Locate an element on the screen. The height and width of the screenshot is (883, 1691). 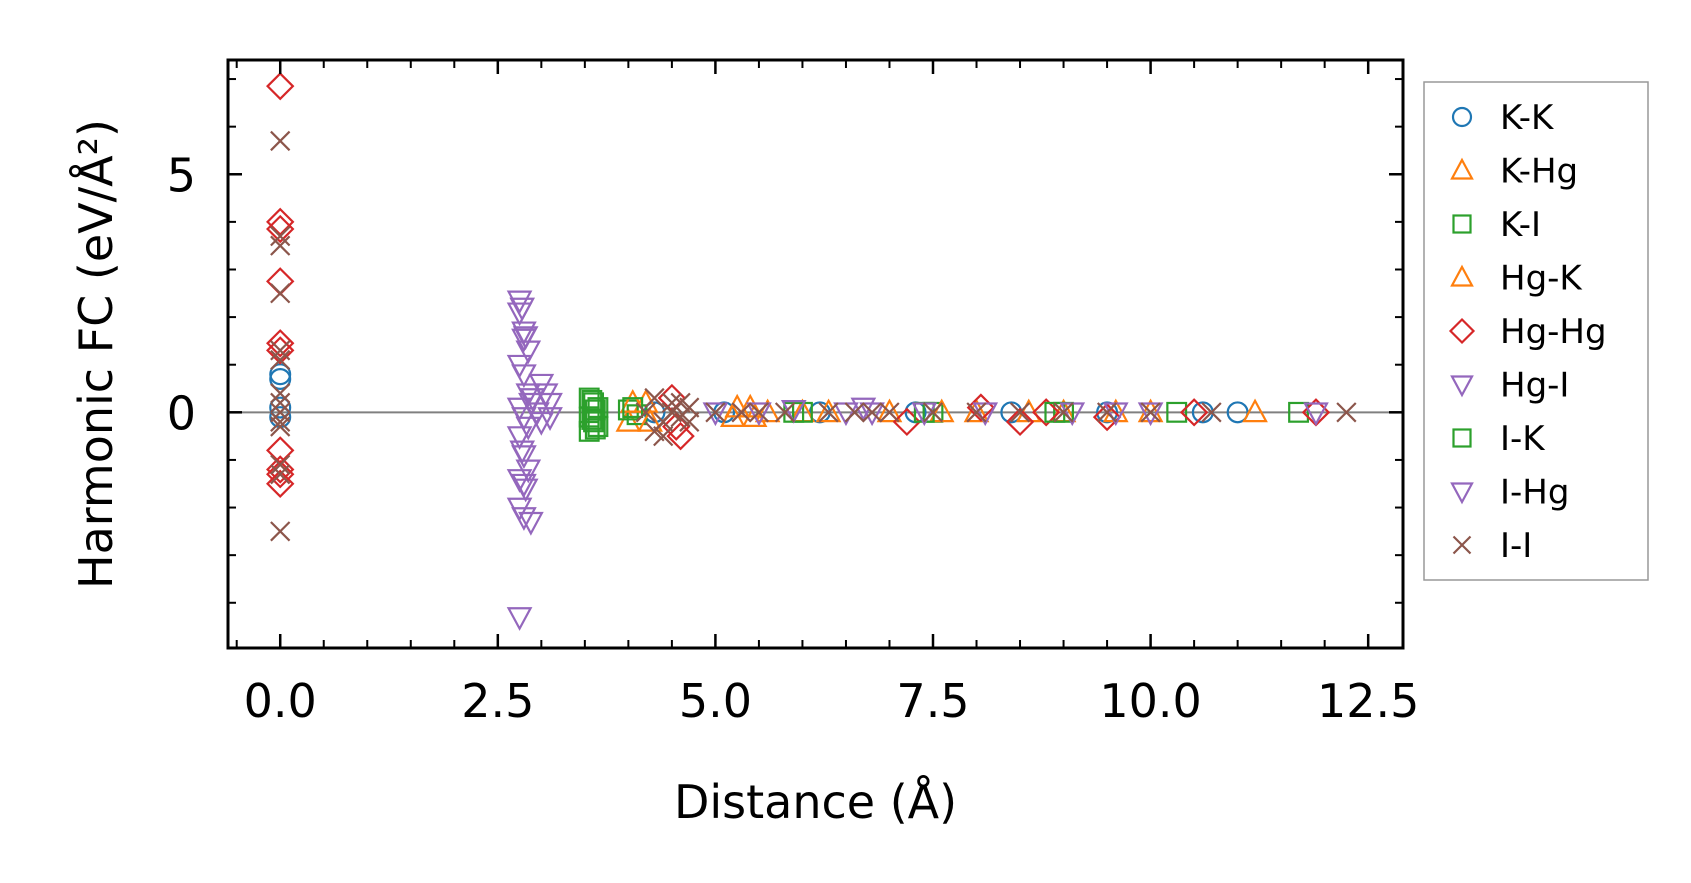
y-tick-label: 5 is located at coordinates (181, 175).